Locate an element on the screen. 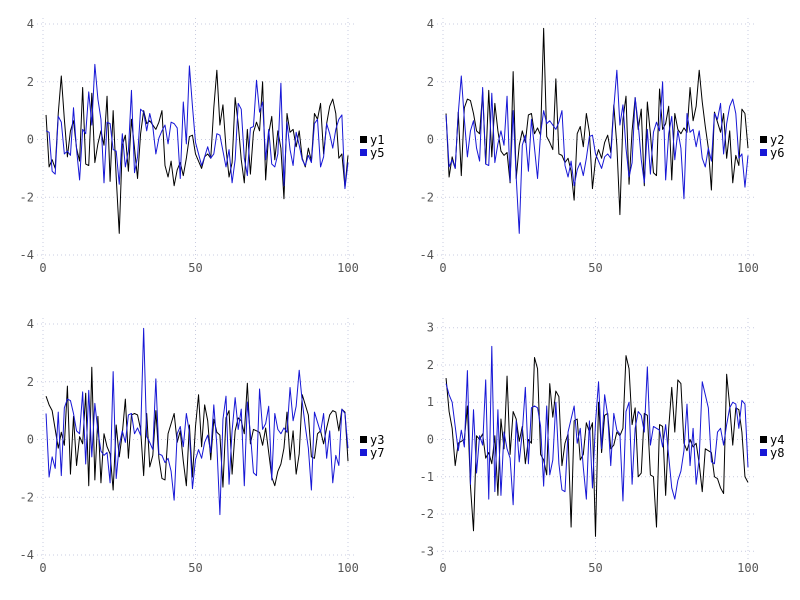  series-line-y1 is located at coordinates (197, 151).